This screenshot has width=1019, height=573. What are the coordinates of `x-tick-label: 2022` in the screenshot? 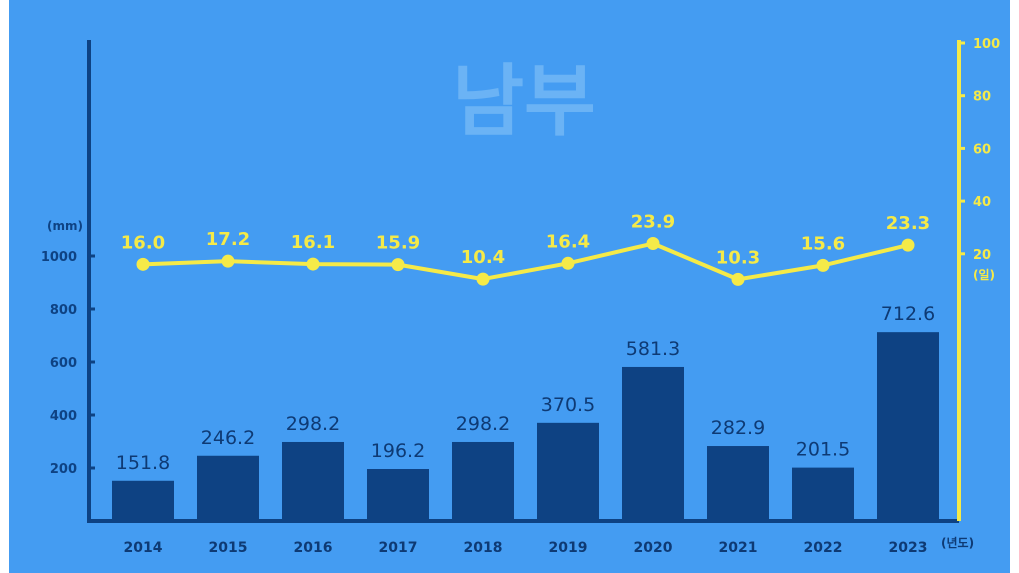 It's located at (823, 548).